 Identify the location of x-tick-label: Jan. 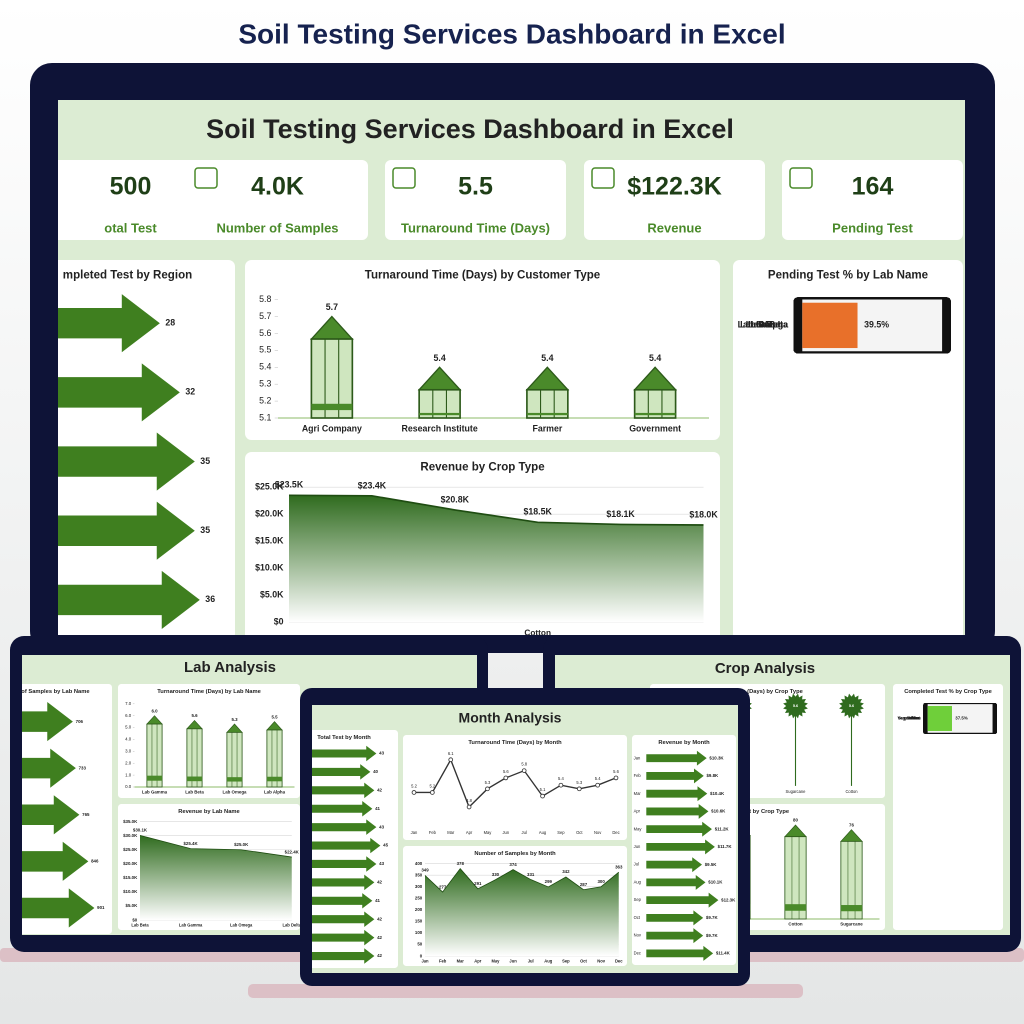
(414, 832).